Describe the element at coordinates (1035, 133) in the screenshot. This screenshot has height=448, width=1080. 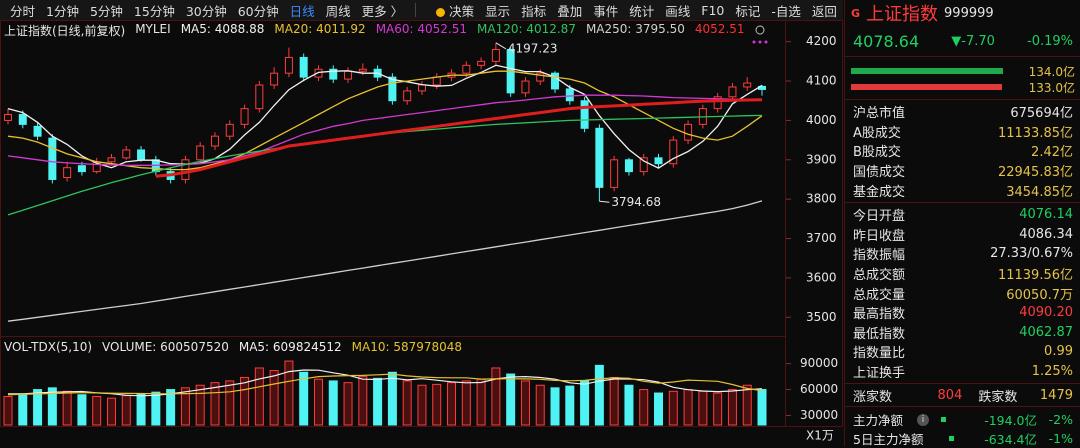
I see `stat-value: 11133.85亿` at that location.